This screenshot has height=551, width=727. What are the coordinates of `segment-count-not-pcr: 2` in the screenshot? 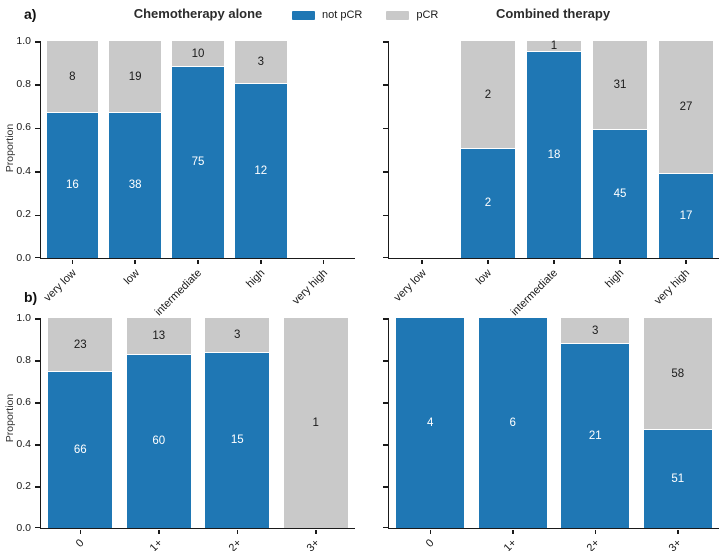 It's located at (488, 203).